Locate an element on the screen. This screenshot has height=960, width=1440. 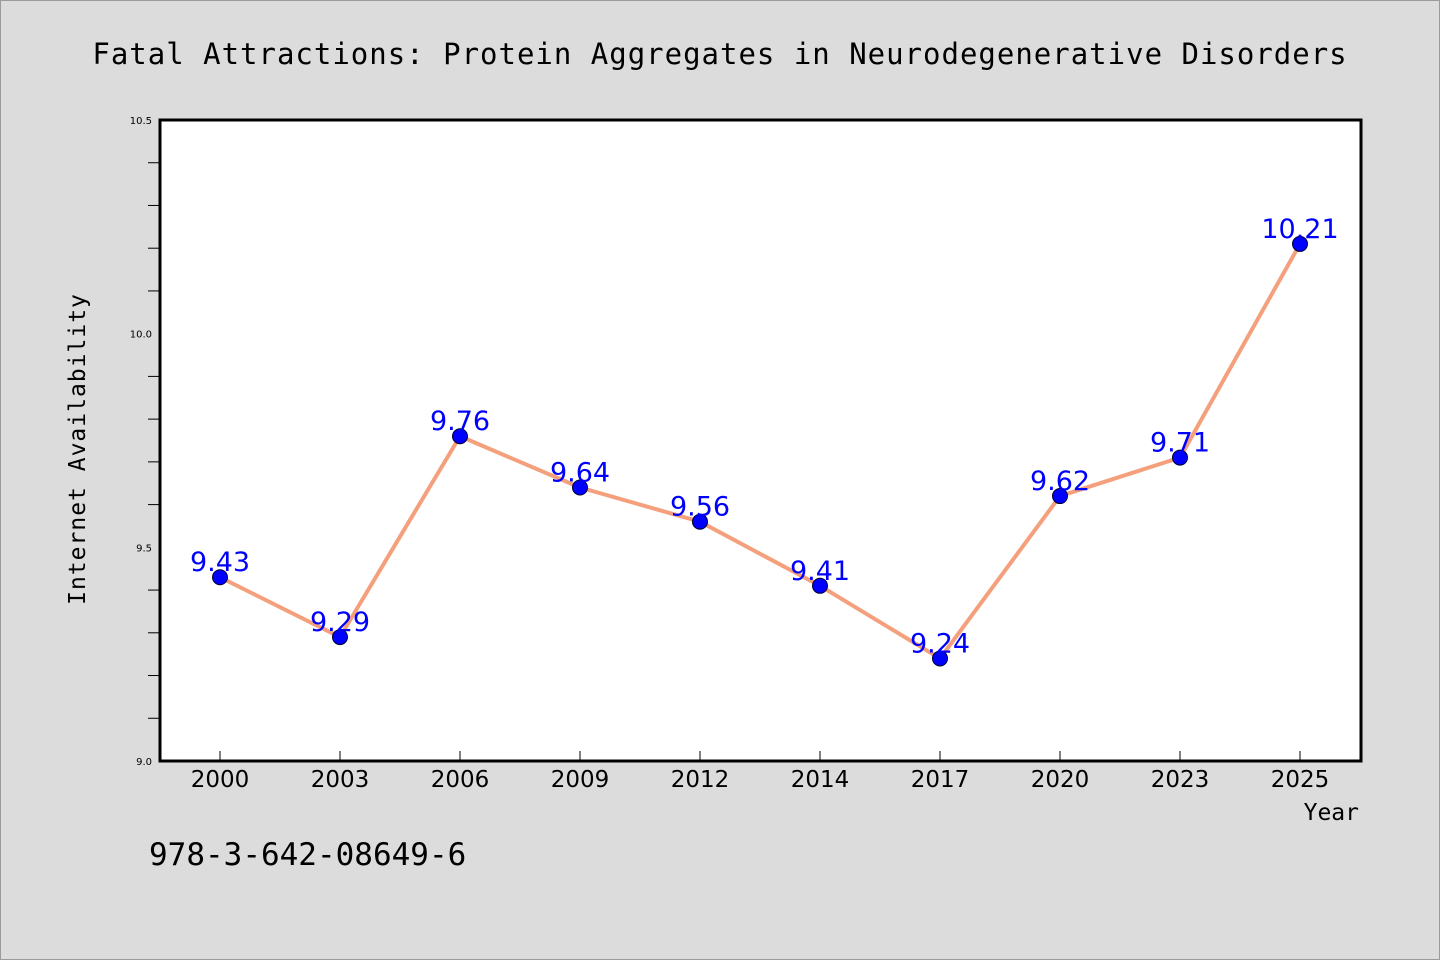
data-label: 9.41 is located at coordinates (820, 571).